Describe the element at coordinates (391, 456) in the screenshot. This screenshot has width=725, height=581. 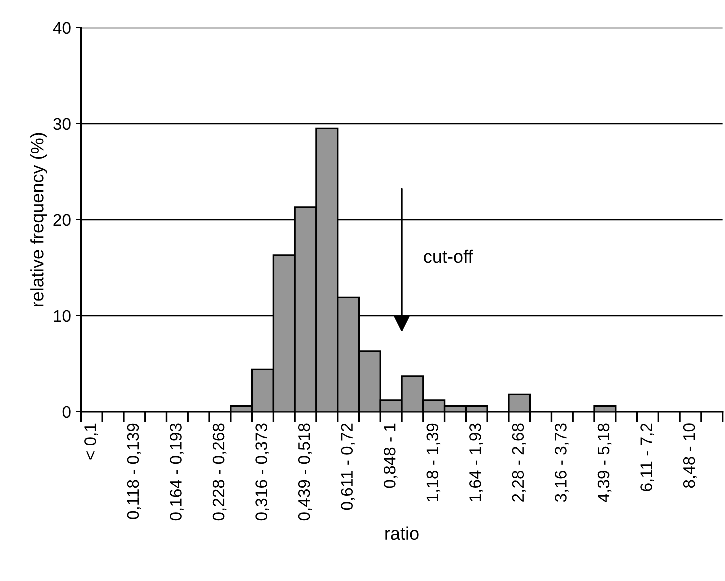
I see `x-tick-label: 0,848 - 1` at that location.